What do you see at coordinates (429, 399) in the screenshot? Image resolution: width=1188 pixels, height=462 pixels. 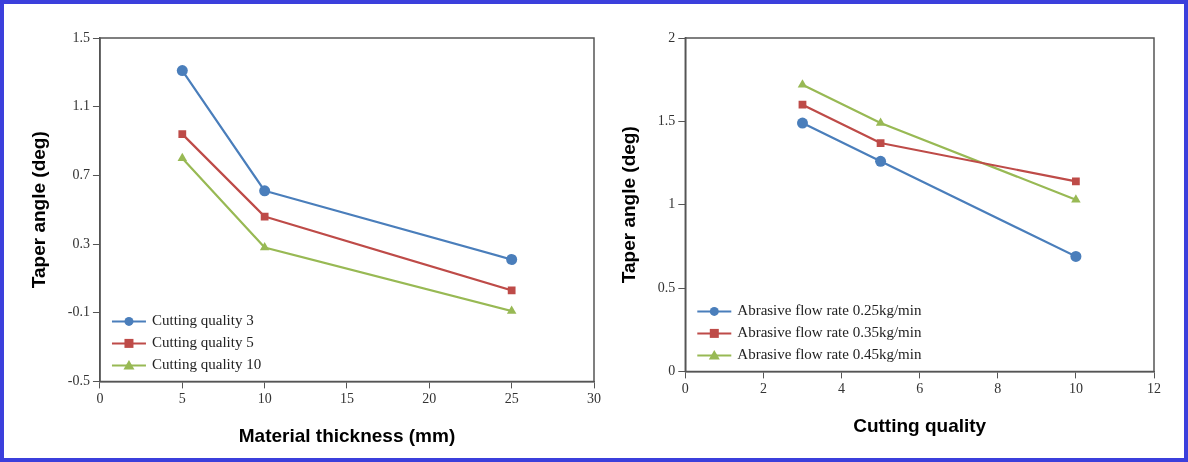 I see `x-tick-label: 20` at bounding box center [429, 399].